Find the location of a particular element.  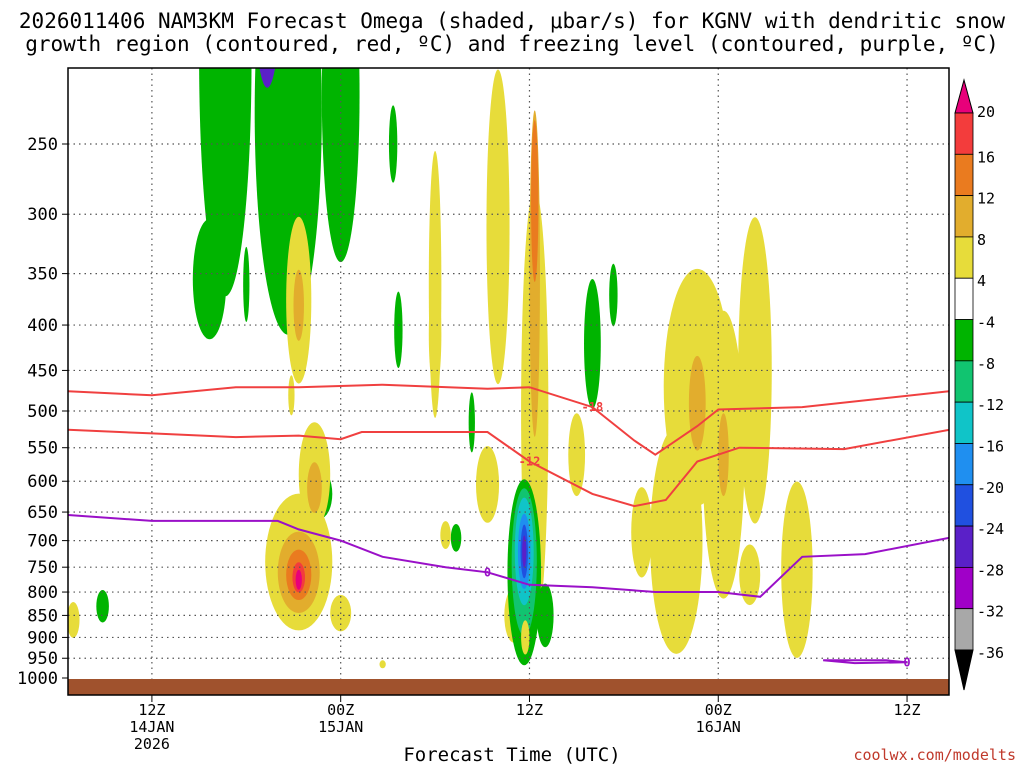

x-axis-title: Forecast Time (UTC) is located at coordinates (512, 755).